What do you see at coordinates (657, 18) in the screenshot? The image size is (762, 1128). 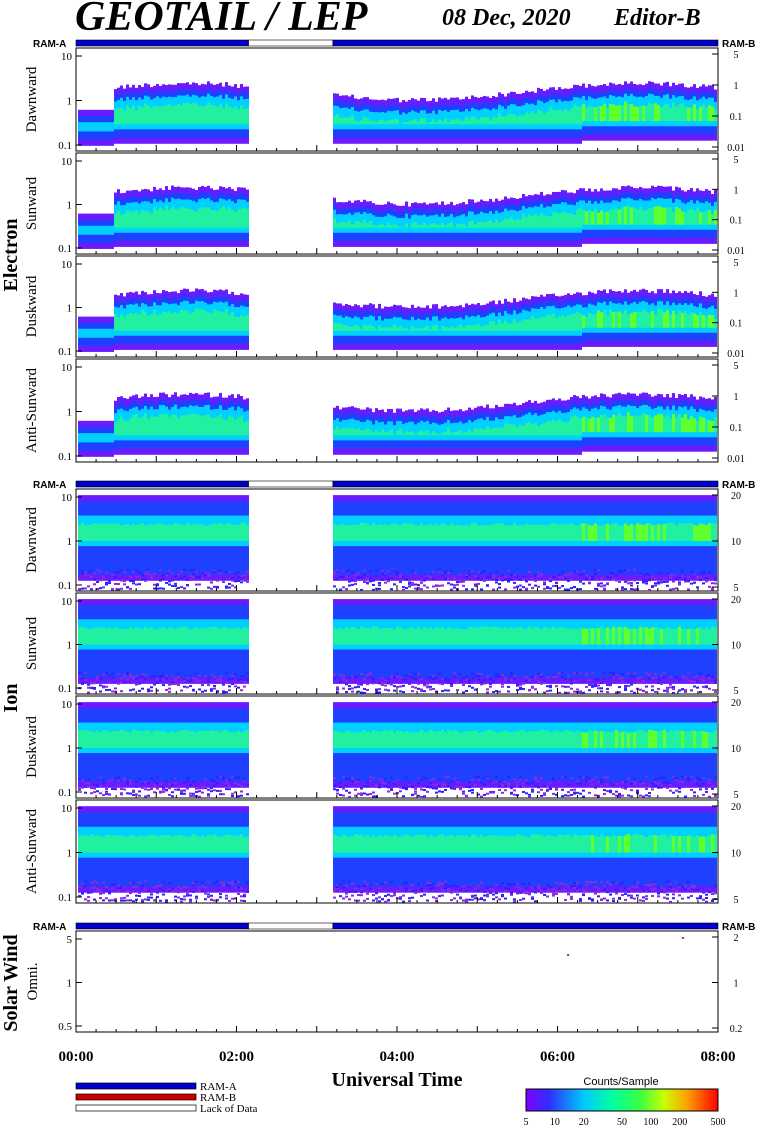 I see `plot-editor: Editor-B` at bounding box center [657, 18].